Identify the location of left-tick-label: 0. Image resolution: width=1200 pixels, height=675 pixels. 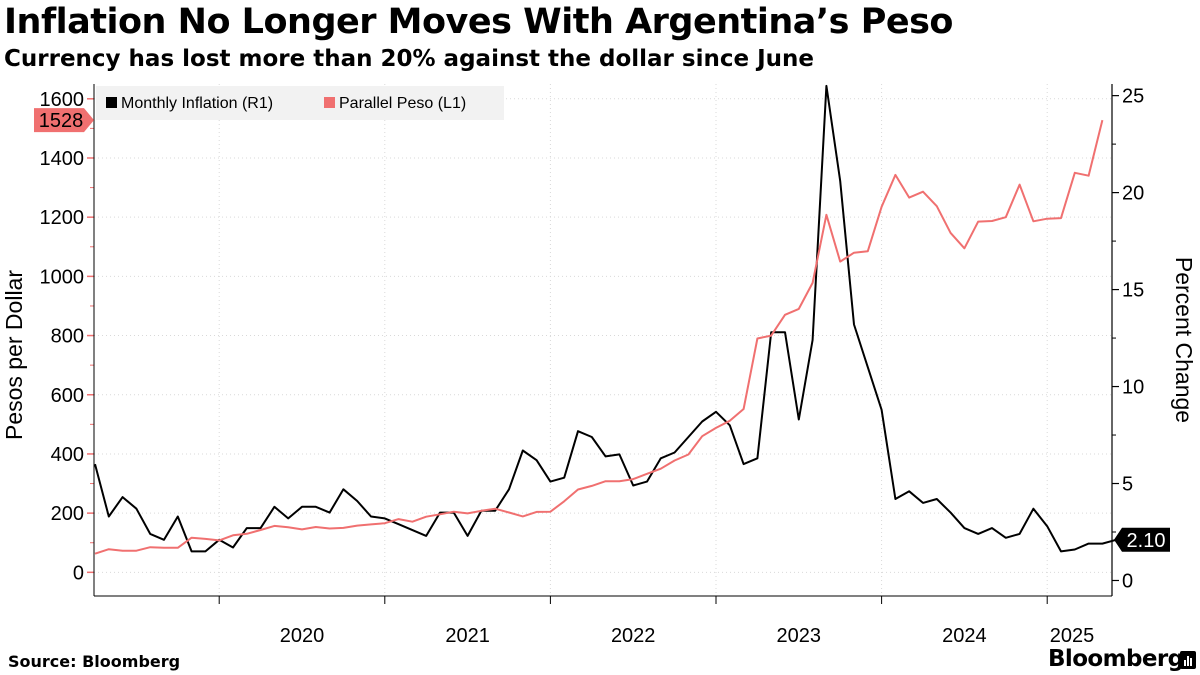
(78, 573).